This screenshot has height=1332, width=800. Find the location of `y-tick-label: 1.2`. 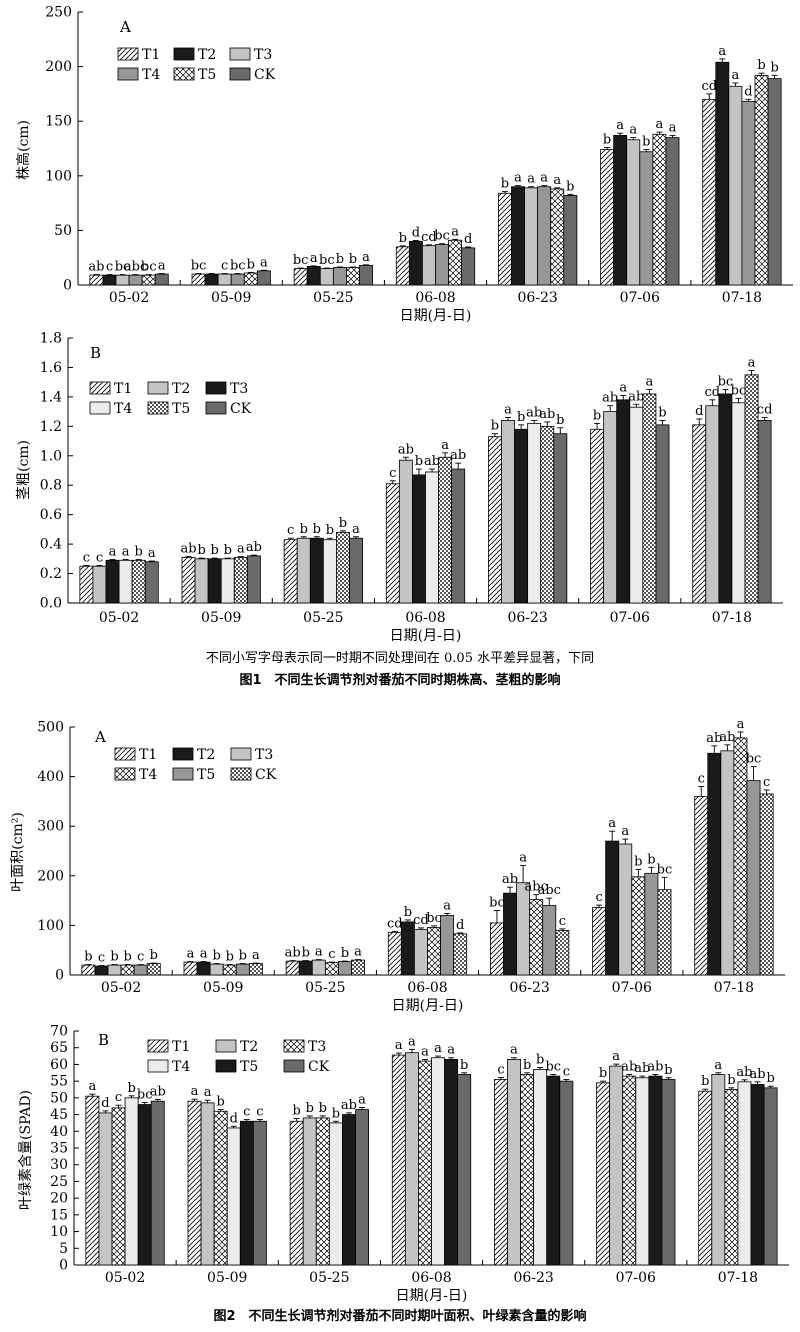

y-tick-label: 1.2 is located at coordinates (51, 427).